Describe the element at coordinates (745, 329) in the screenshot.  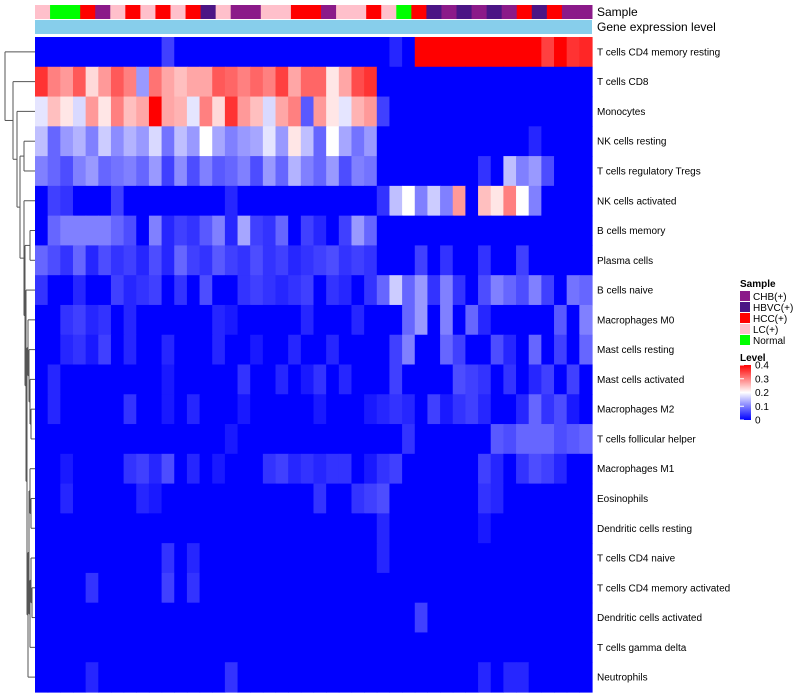
I see `legend-swatch` at that location.